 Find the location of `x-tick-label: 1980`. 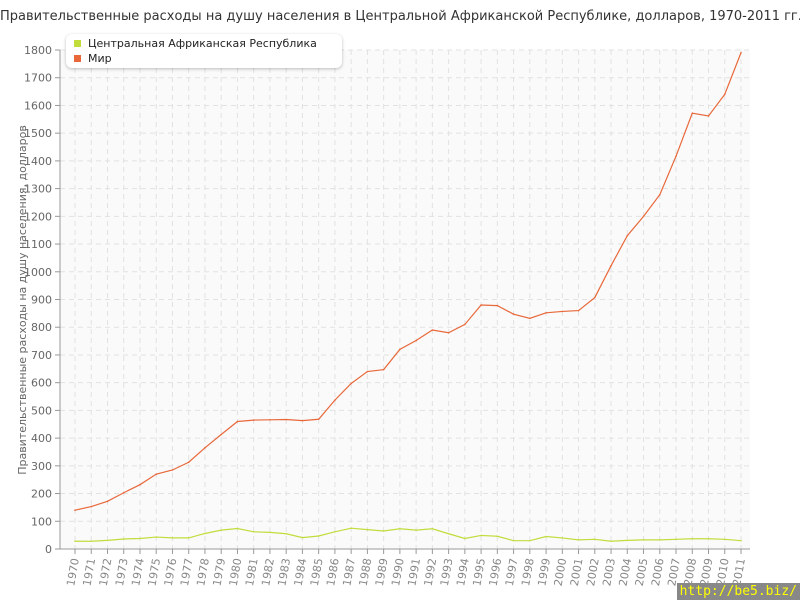

x-tick-label: 1980 is located at coordinates (236, 572).